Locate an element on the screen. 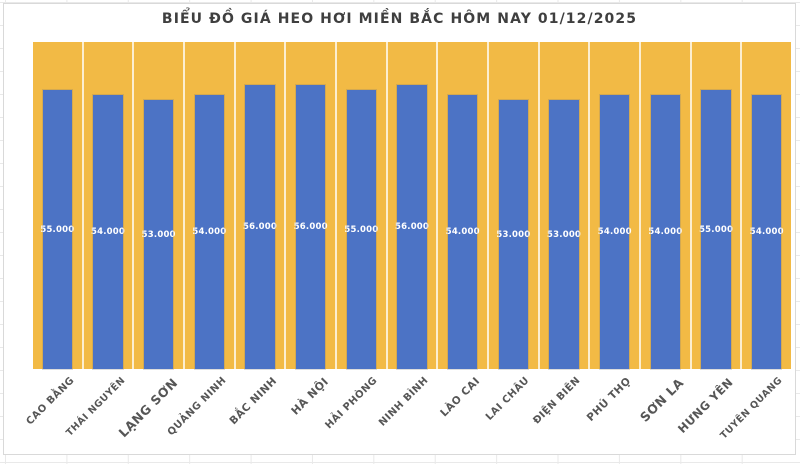 The image size is (800, 464). x-axis-label: CAO BẰNG is located at coordinates (51, 401).